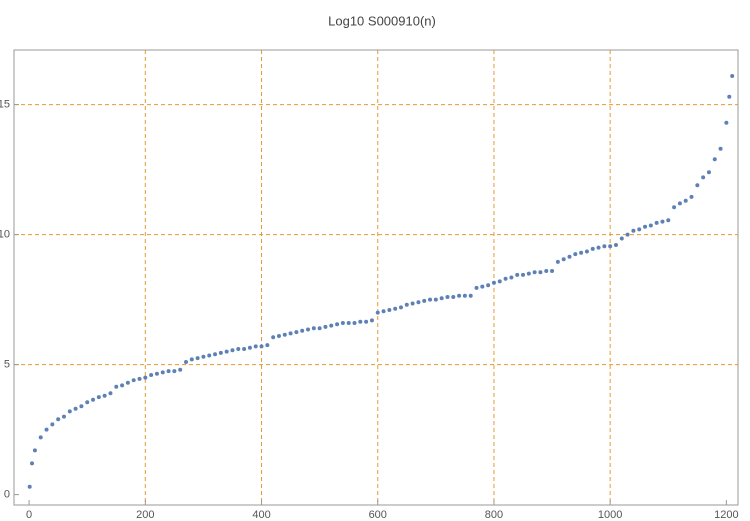 The height and width of the screenshot is (521, 750). What do you see at coordinates (5, 235) in the screenshot?
I see `y-tick-label: 10` at bounding box center [5, 235].